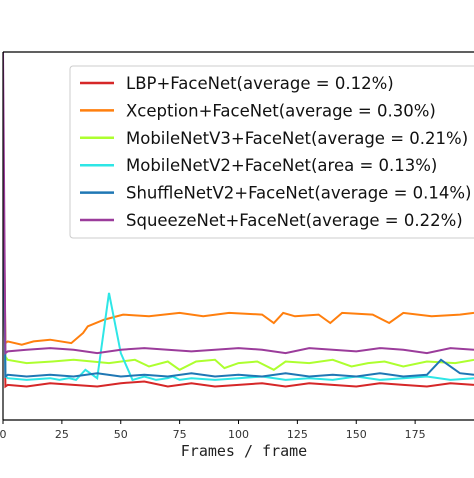 This screenshot has height=478, width=474. Describe the element at coordinates (180, 434) in the screenshot. I see `x-tick-label-75: 75` at that location.